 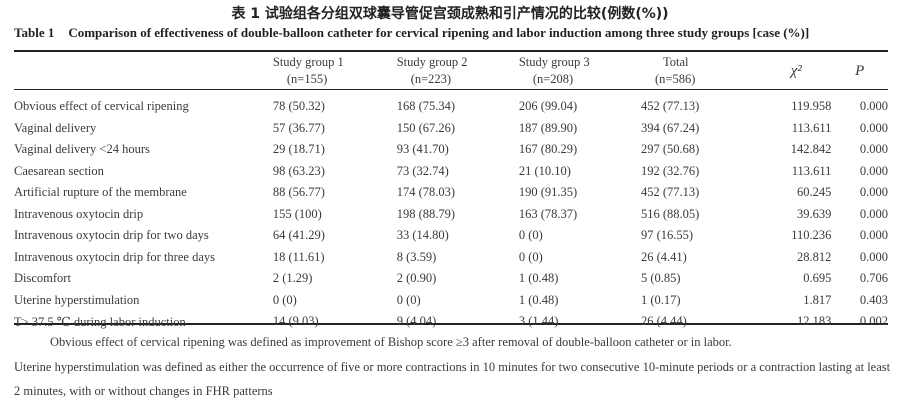 I want to click on header-group2: Study group 2, so click(x=432, y=62).